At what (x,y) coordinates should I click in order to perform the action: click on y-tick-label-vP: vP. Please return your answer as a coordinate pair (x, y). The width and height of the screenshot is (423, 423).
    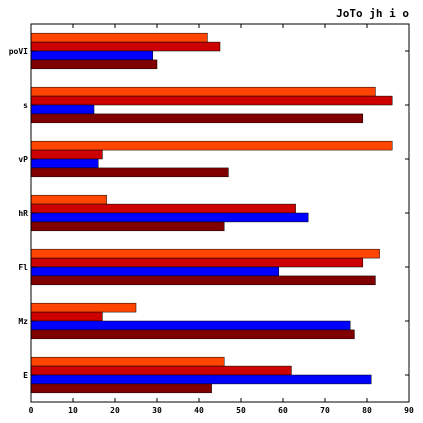
    Looking at the image, I should click on (23, 159).